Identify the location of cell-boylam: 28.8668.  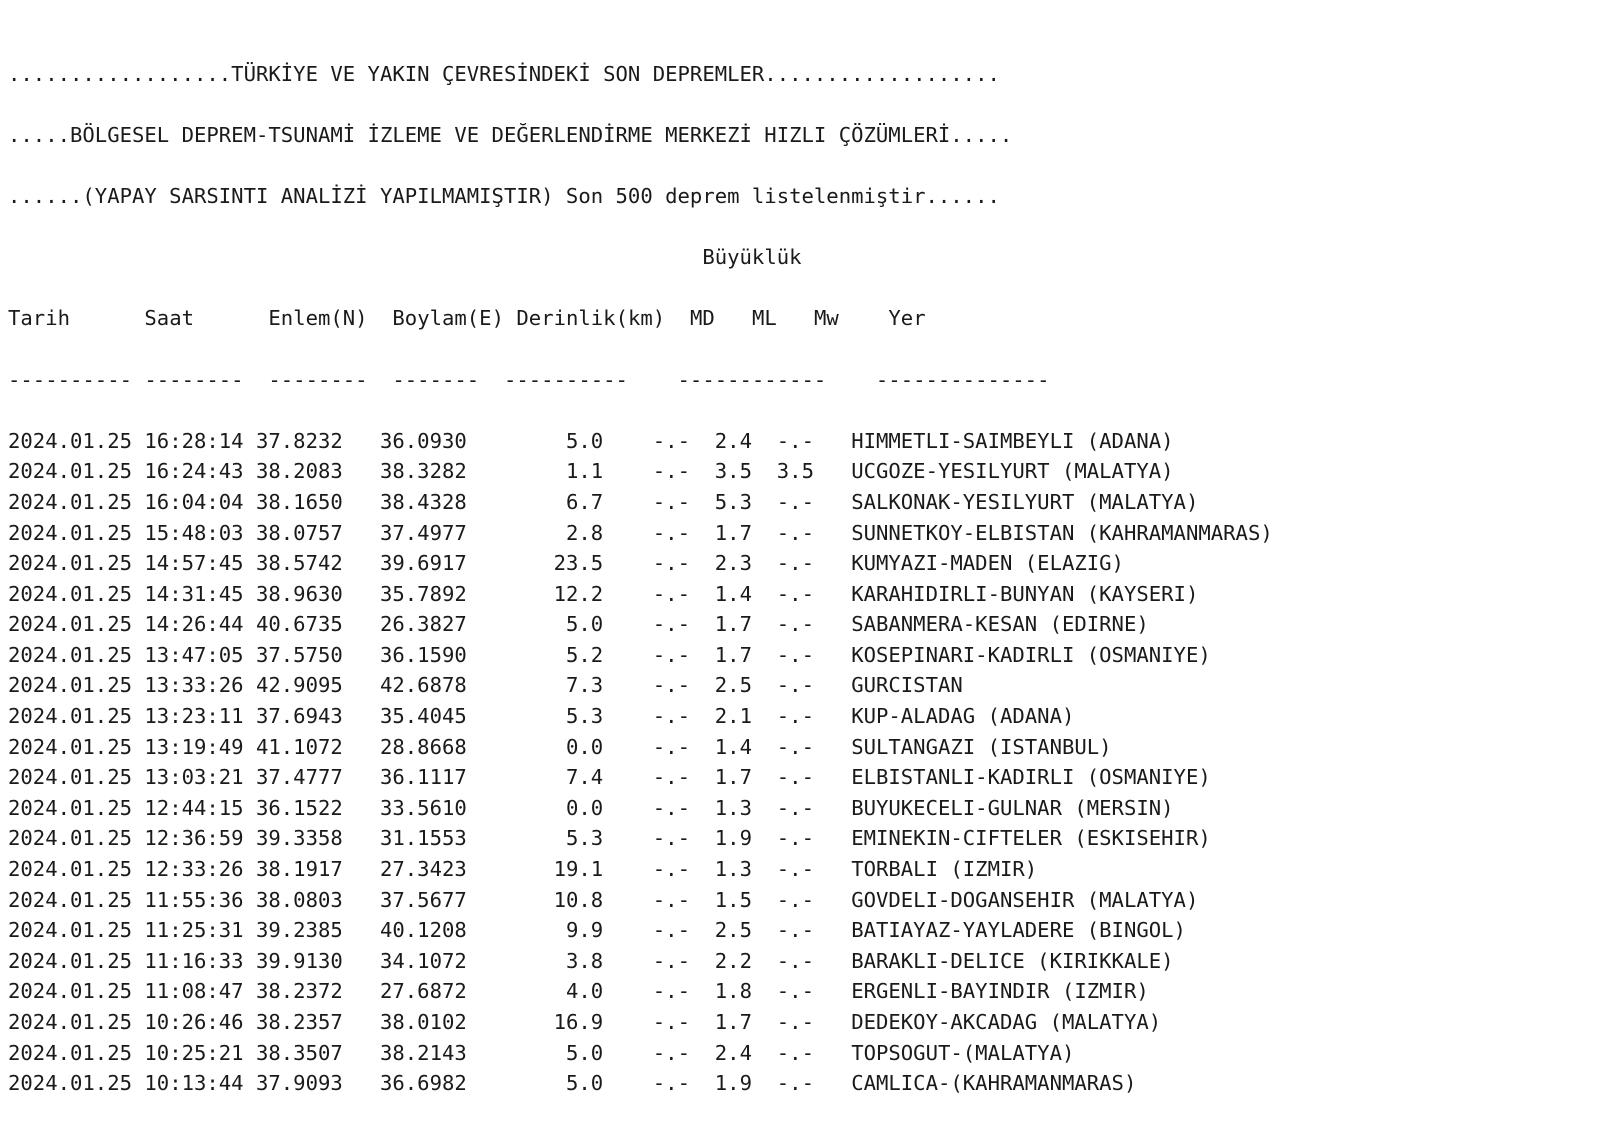
(429, 746).